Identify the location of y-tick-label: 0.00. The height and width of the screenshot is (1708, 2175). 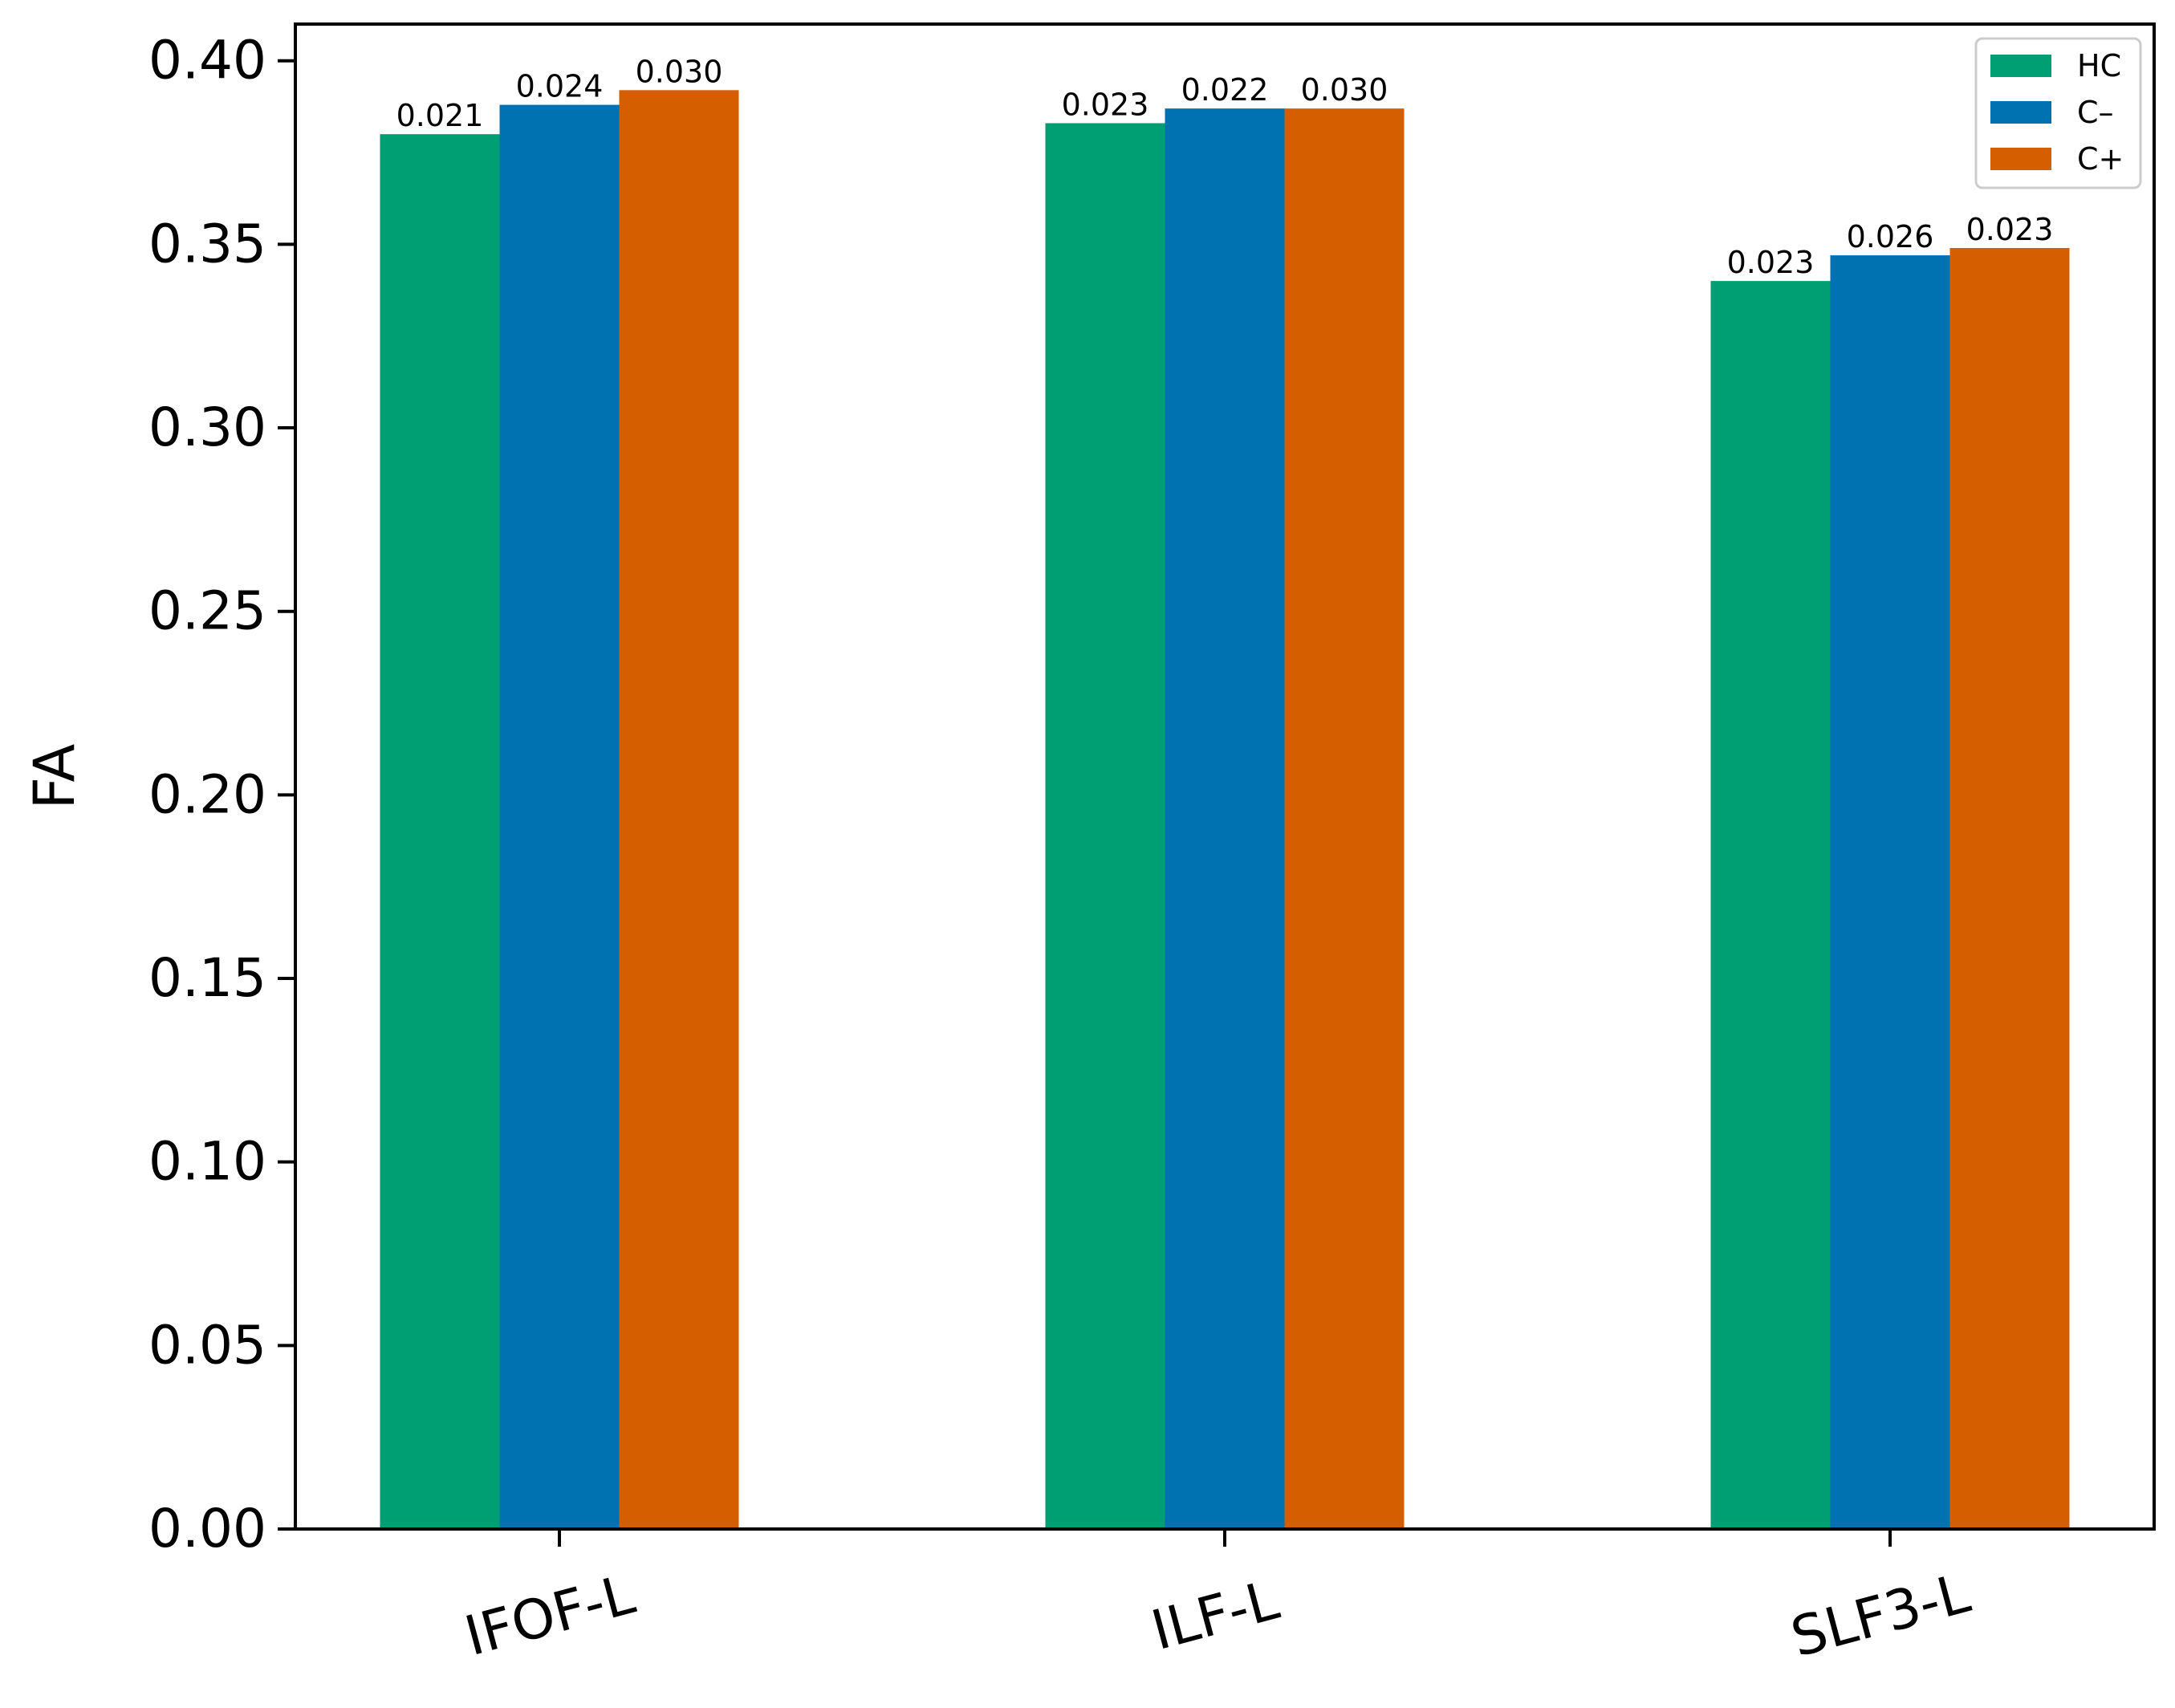
(207, 1529).